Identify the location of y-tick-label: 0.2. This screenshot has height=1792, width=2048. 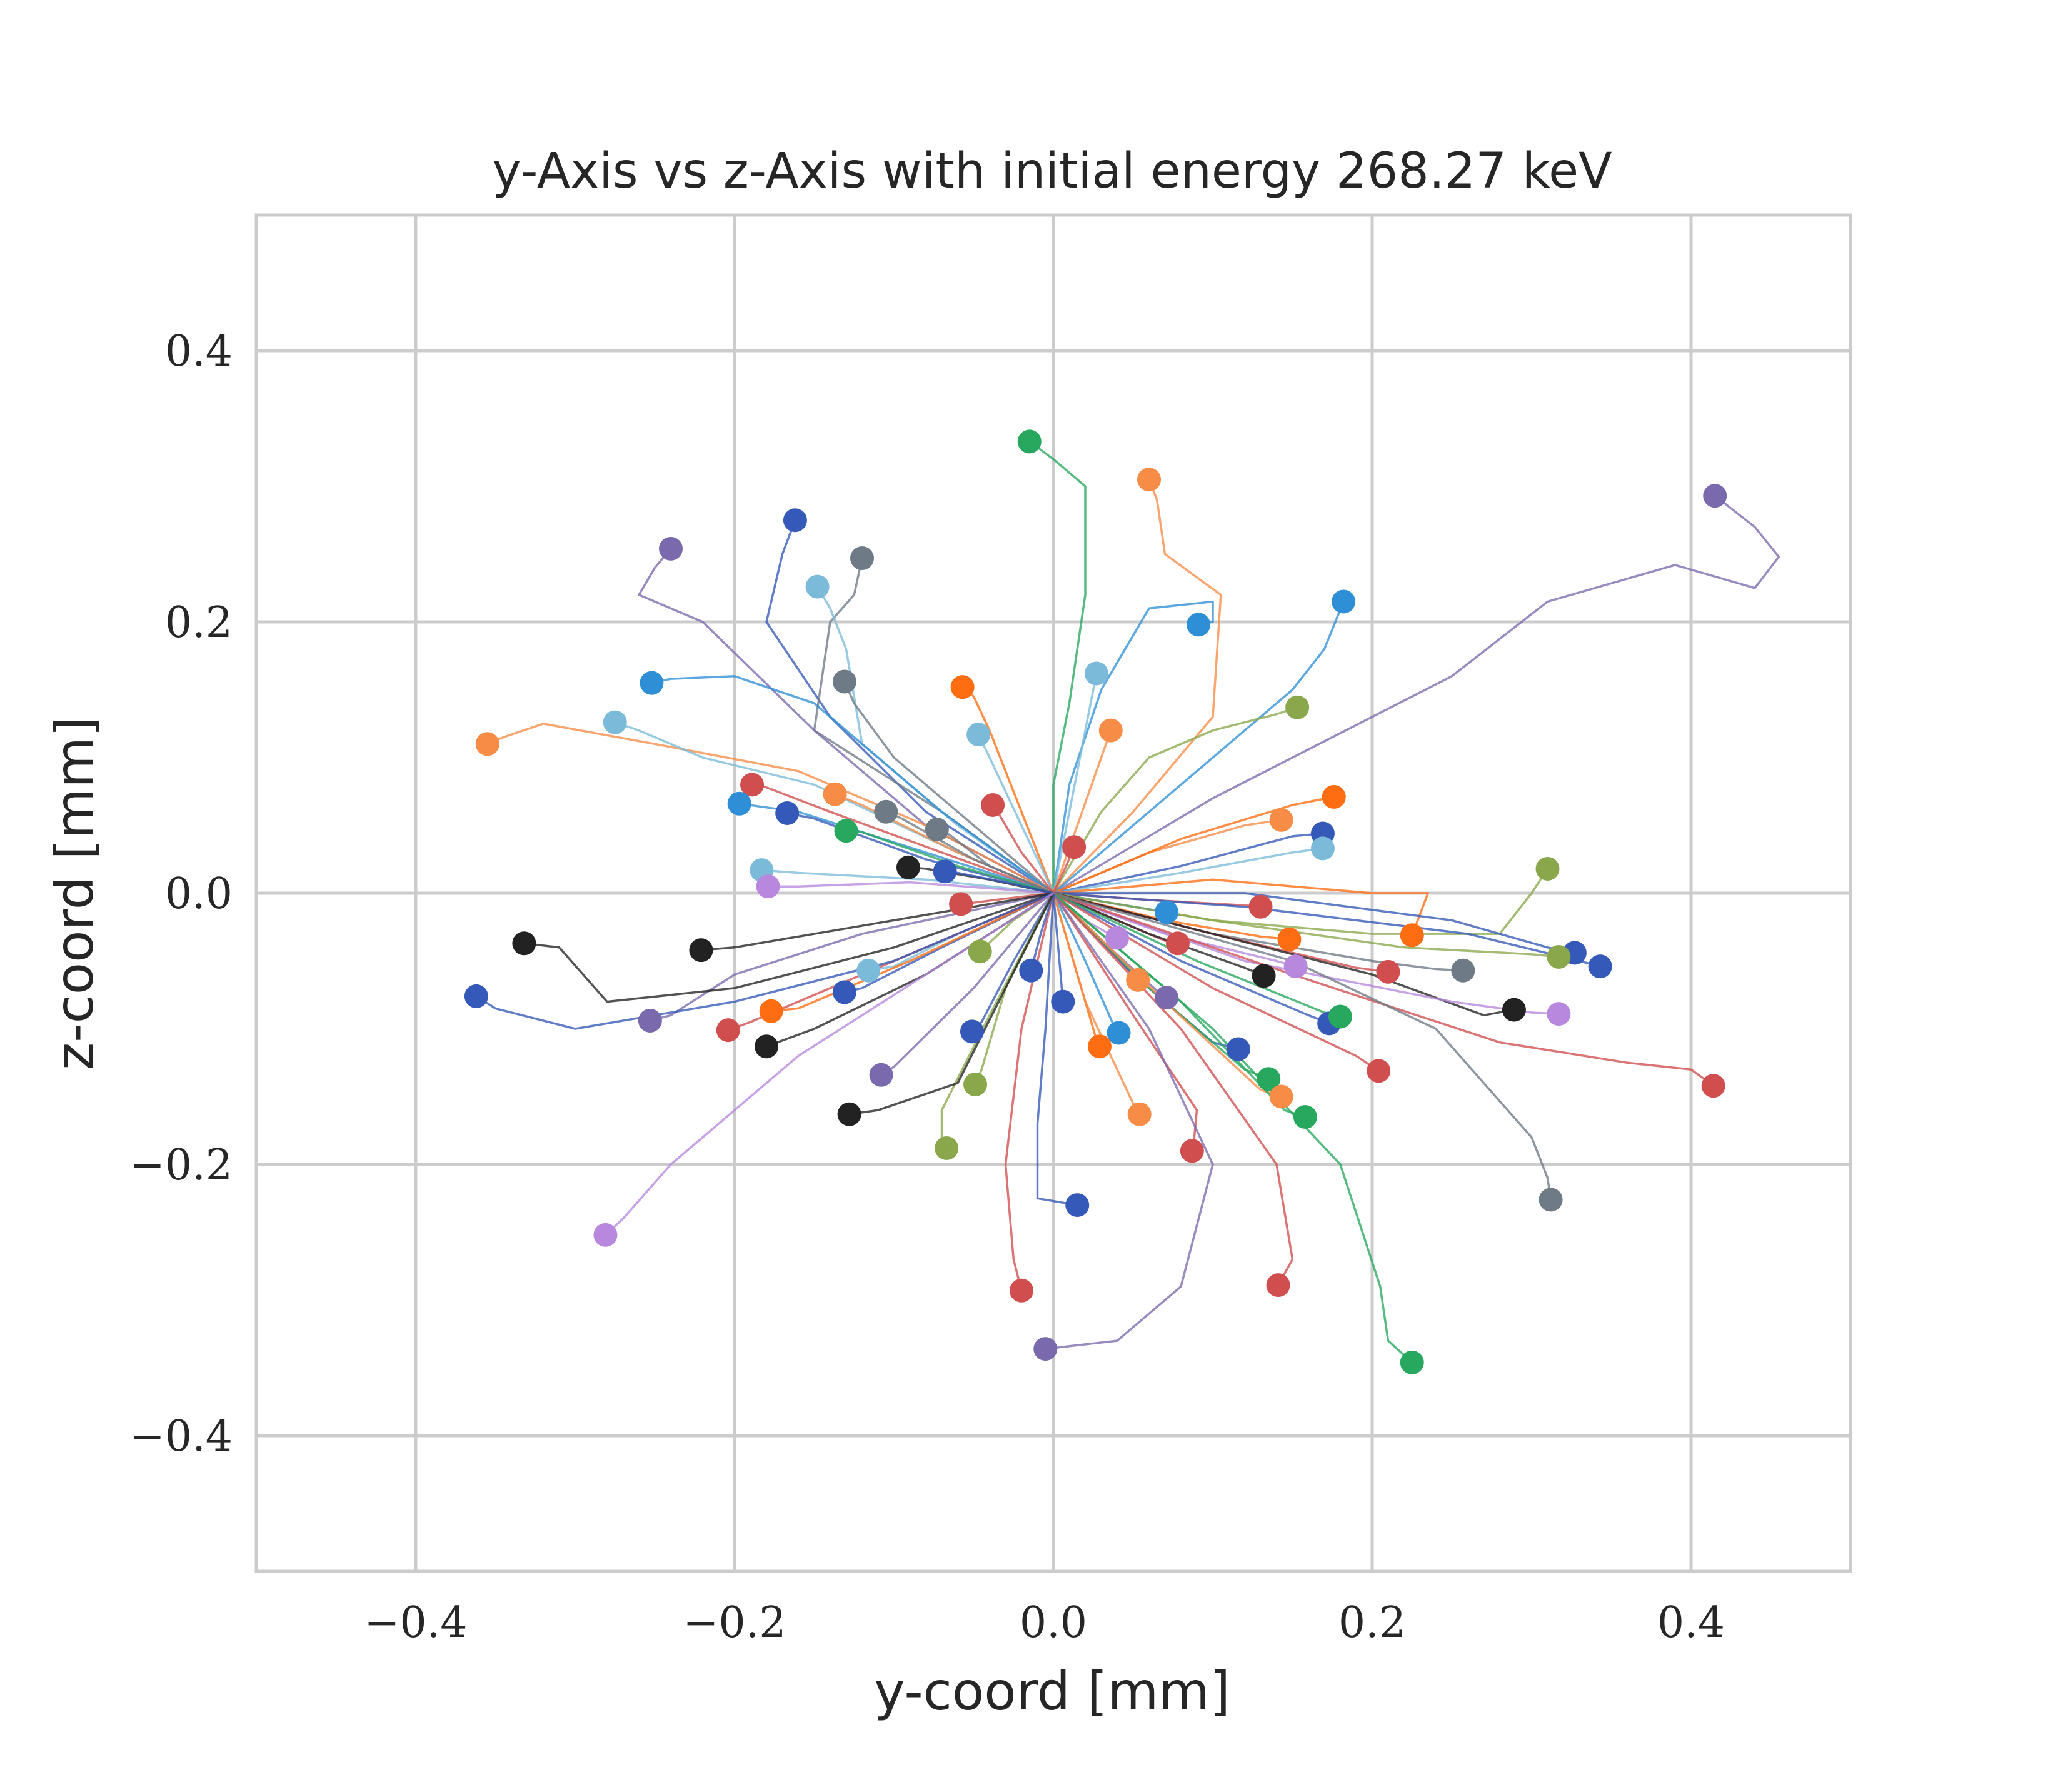
(199, 623).